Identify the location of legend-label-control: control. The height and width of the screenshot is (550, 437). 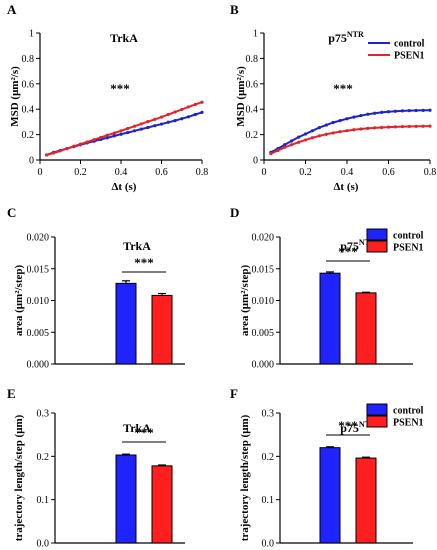
(408, 411).